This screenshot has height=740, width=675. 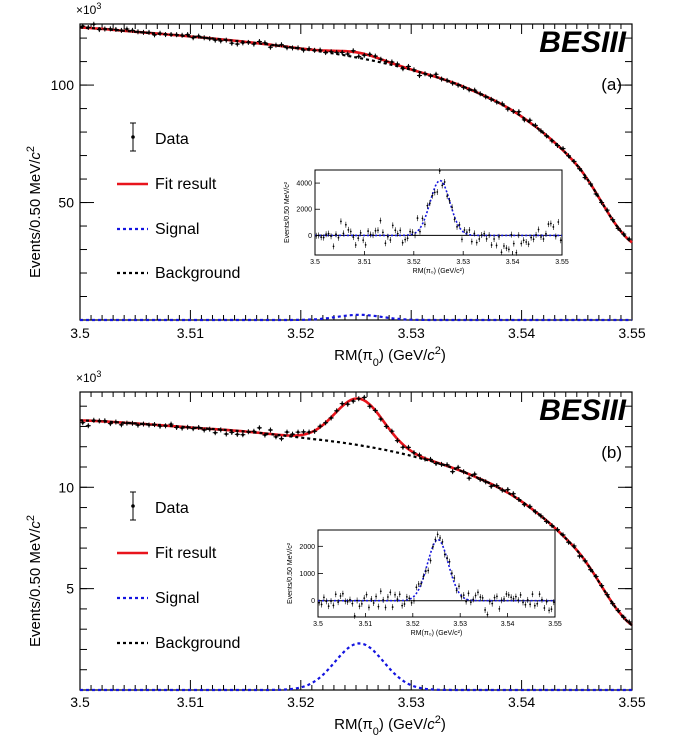 I want to click on x-axis-label: RM(π0) (GeV/c2), so click(x=390, y=357).